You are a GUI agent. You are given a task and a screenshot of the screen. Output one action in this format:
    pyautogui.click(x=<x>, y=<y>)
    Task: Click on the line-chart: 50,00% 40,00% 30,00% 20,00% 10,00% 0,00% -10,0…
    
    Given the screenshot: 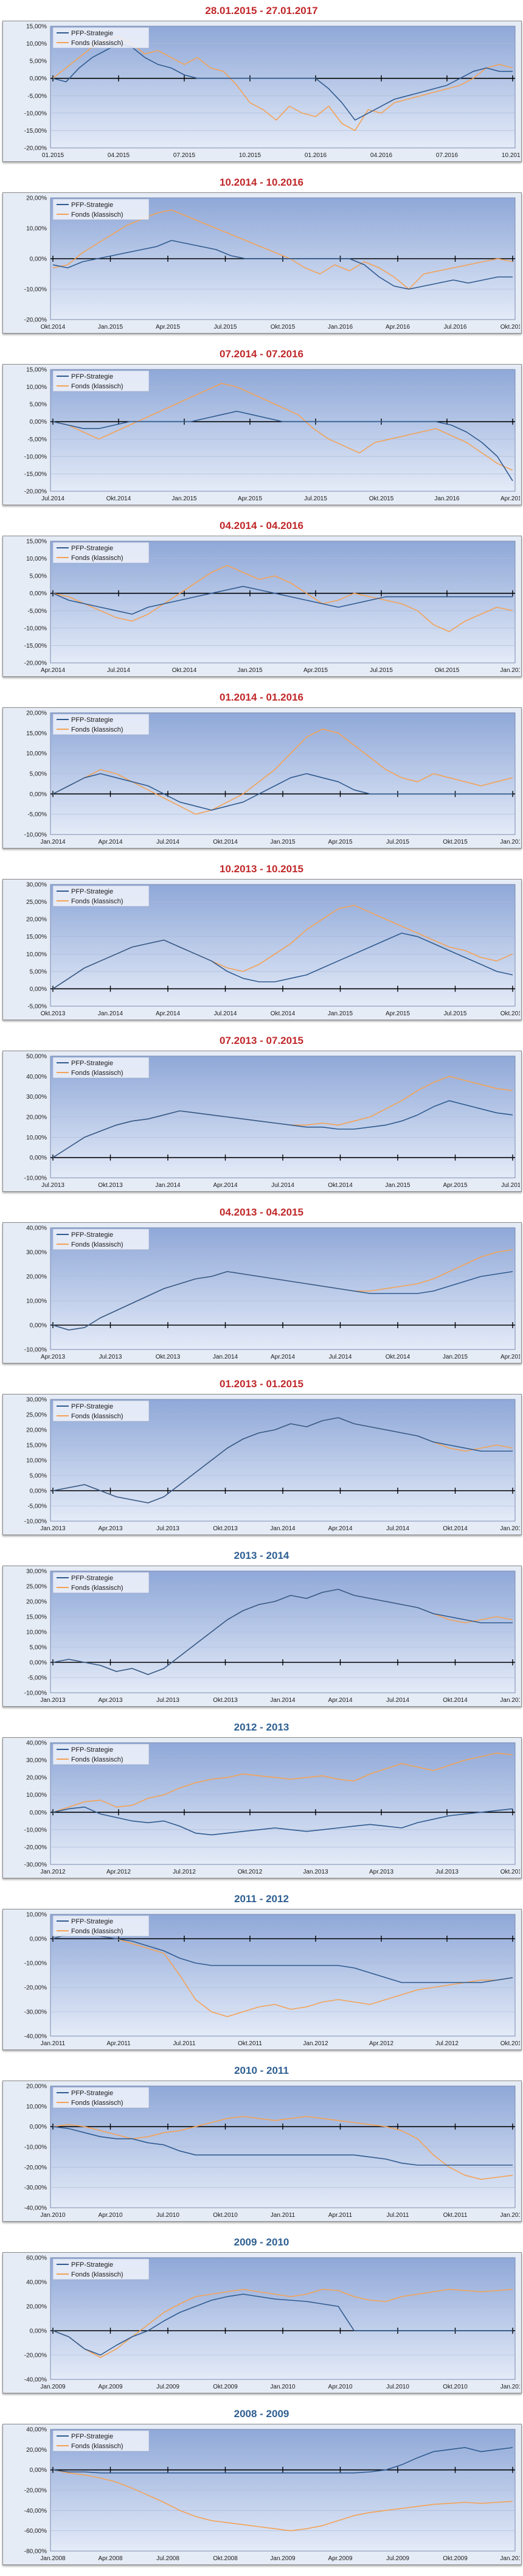 What is the action you would take?
    pyautogui.click(x=272, y=1121)
    